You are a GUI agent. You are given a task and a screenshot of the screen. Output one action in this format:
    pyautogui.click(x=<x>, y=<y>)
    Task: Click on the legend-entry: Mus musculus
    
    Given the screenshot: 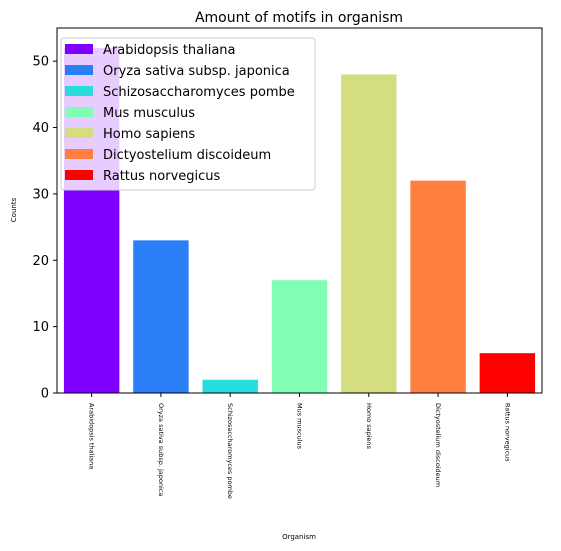 What is the action you would take?
    pyautogui.click(x=149, y=113)
    